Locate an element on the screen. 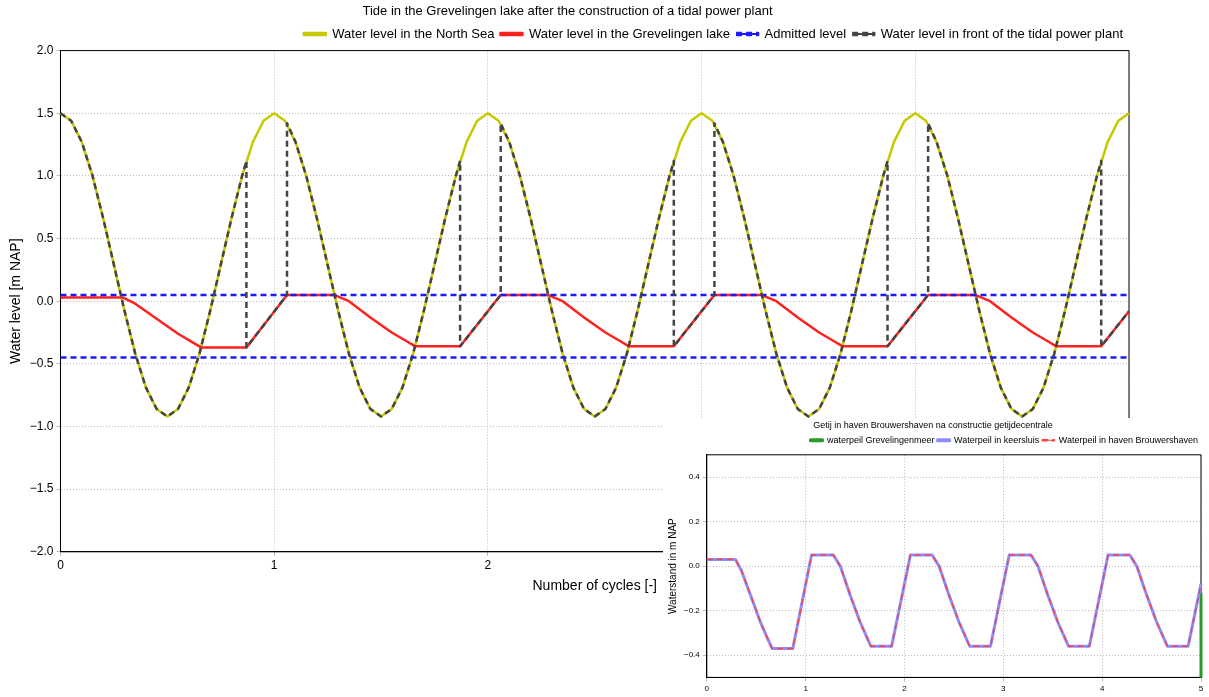  chart-title: Tide in the Grevelingen lake after the construction of a tidal power plant is located at coordinates (567, 11).